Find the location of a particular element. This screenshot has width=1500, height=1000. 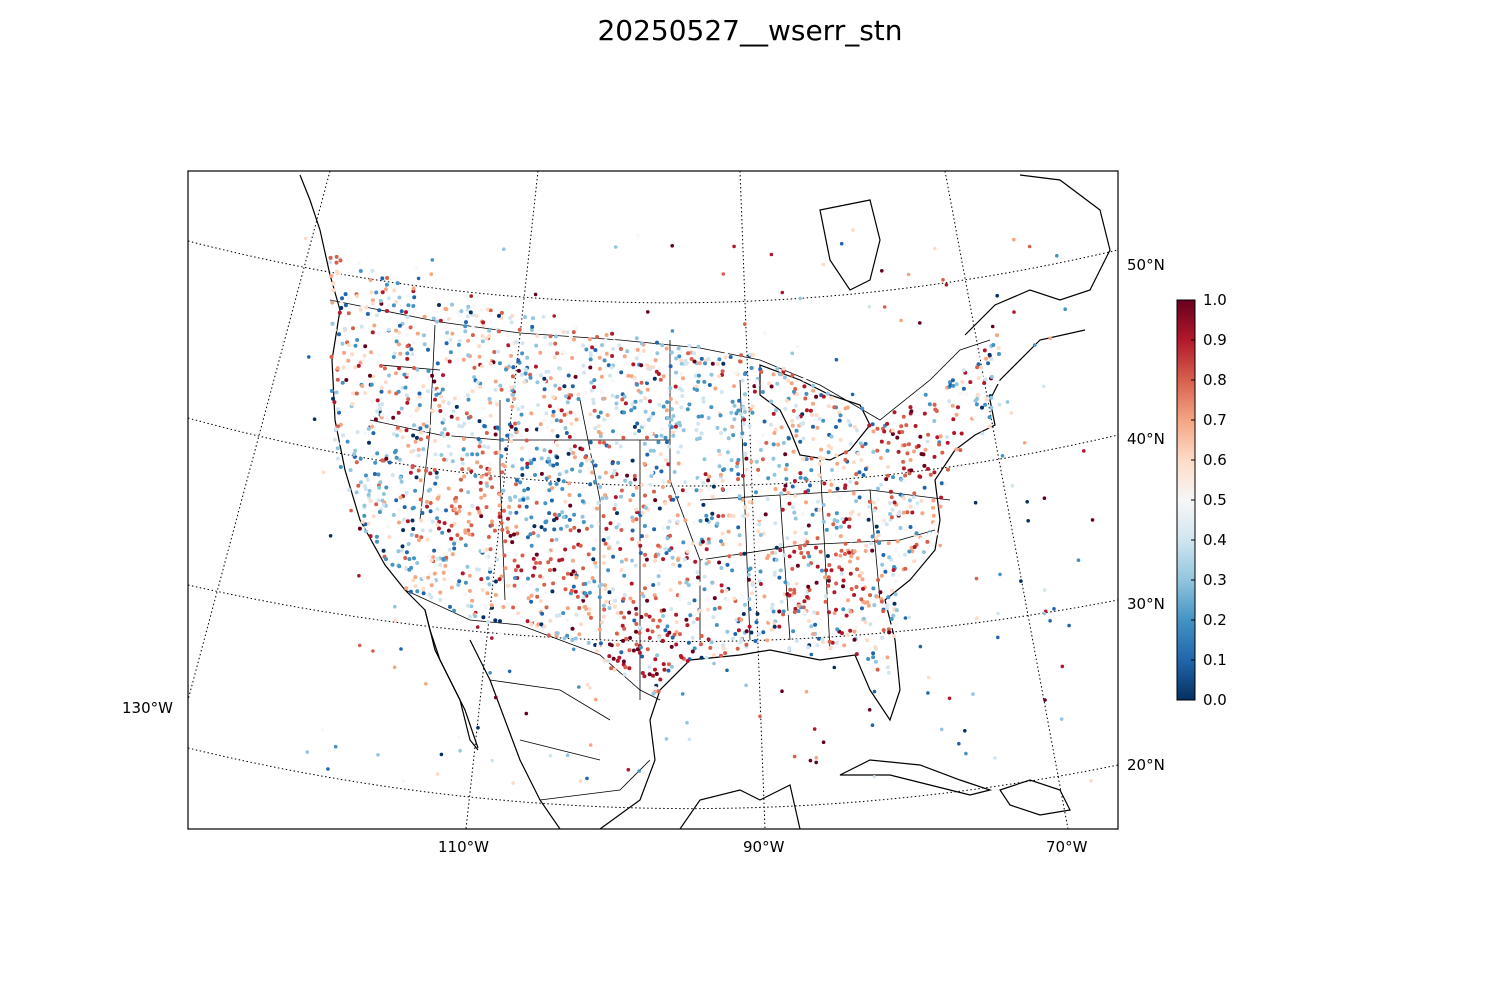

parallel-30n is located at coordinates (653, 613).